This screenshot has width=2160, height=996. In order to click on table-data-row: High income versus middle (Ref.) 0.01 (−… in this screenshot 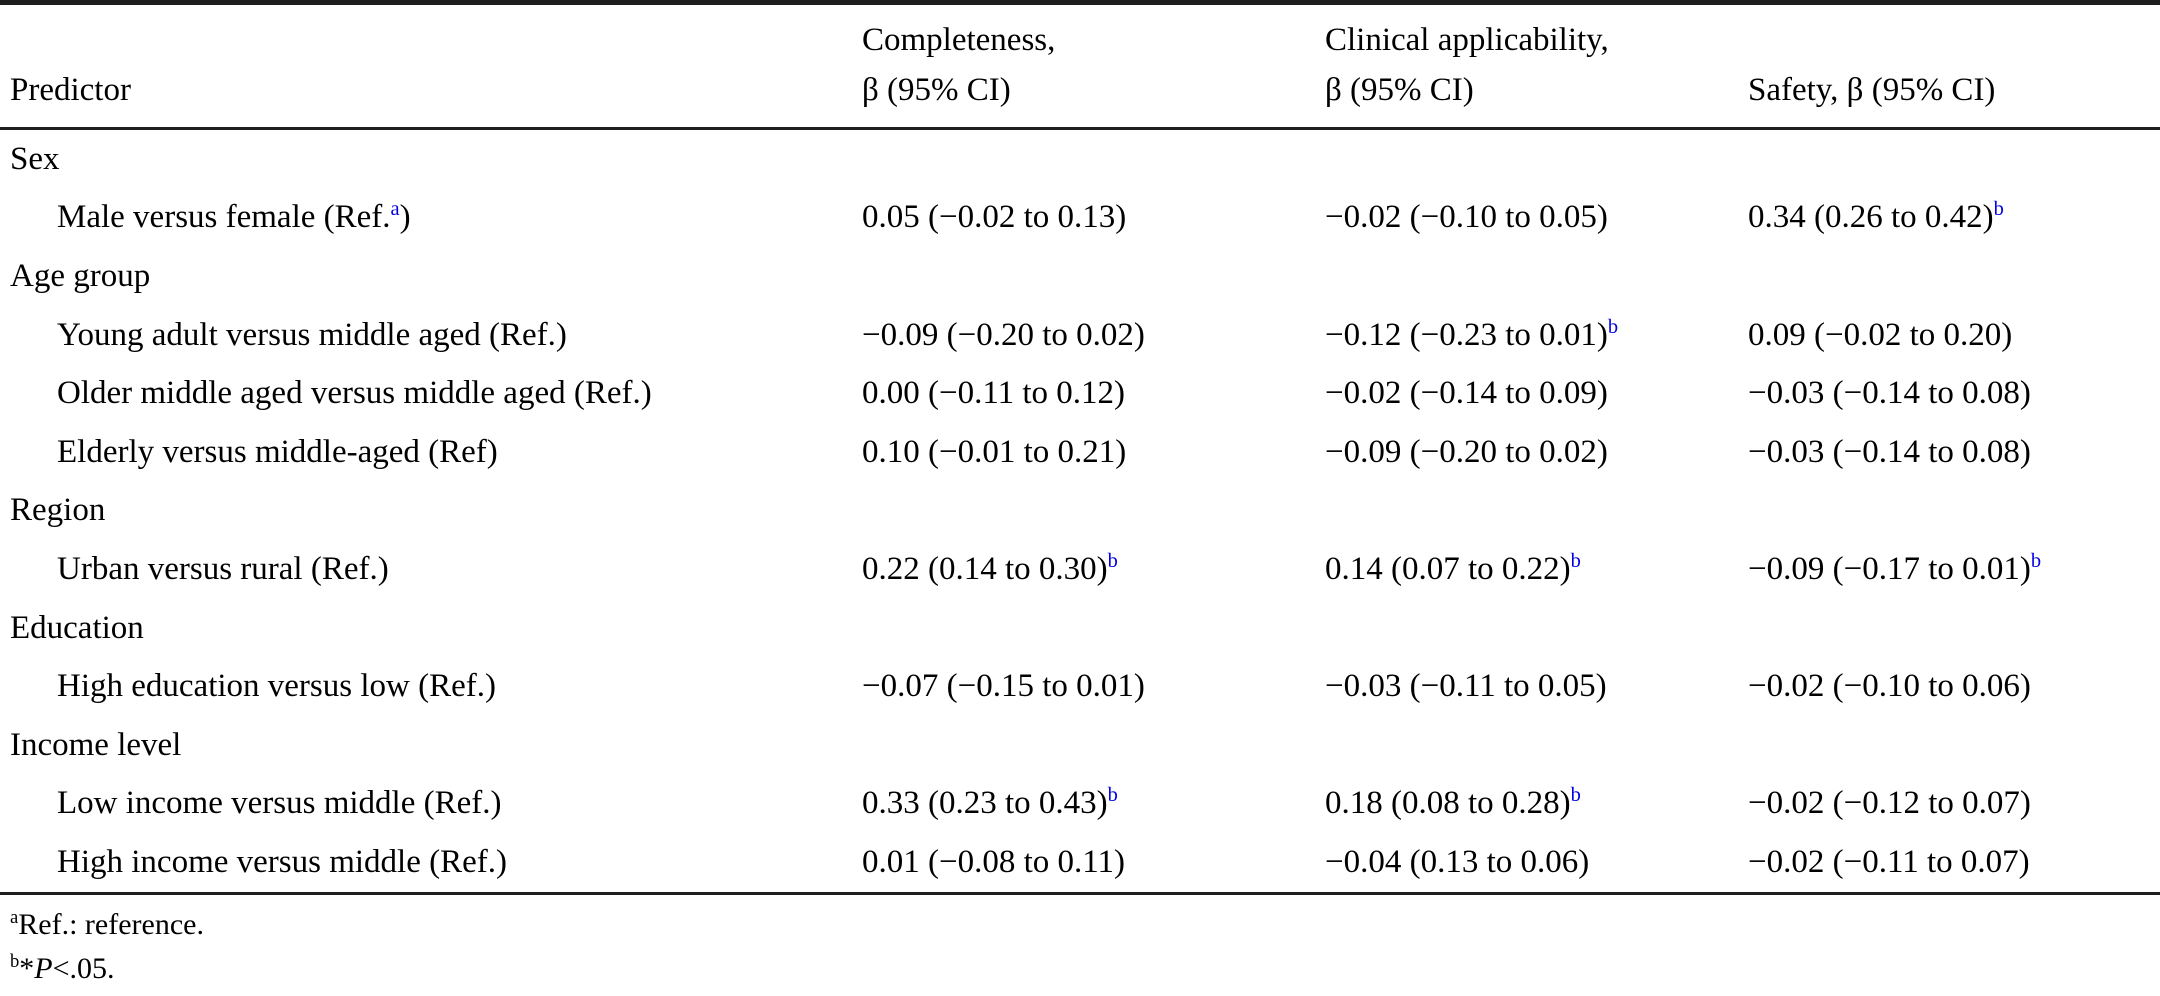, I will do `click(1080, 862)`.